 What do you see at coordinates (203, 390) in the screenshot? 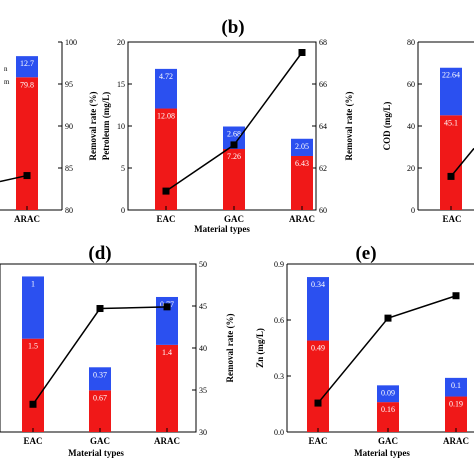
I see `y-tick-label: 35` at bounding box center [203, 390].